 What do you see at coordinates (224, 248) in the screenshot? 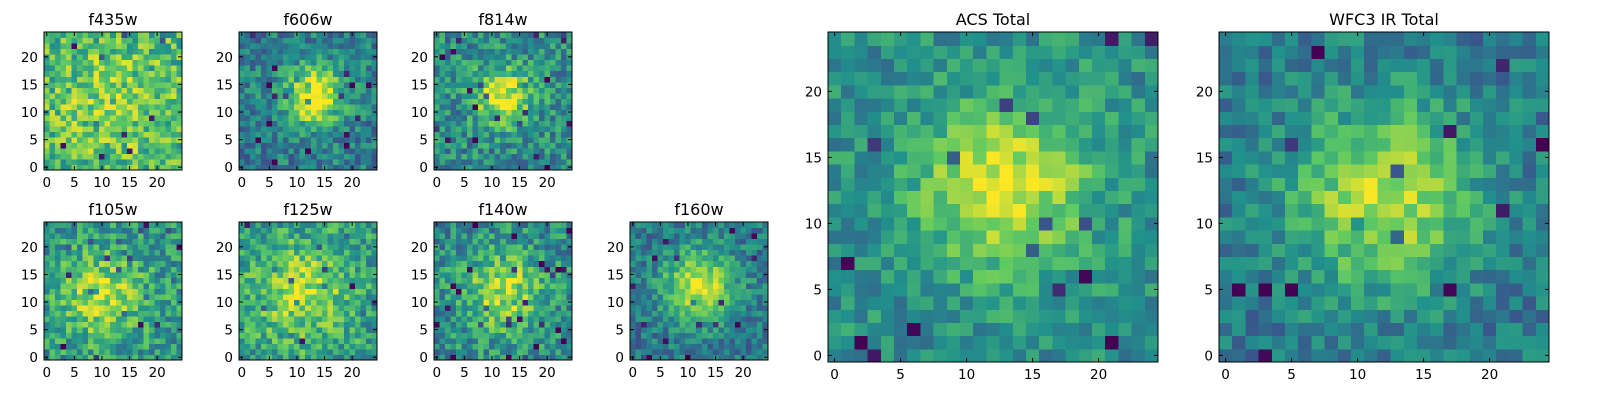
I see `y-tick-label: 20` at bounding box center [224, 248].